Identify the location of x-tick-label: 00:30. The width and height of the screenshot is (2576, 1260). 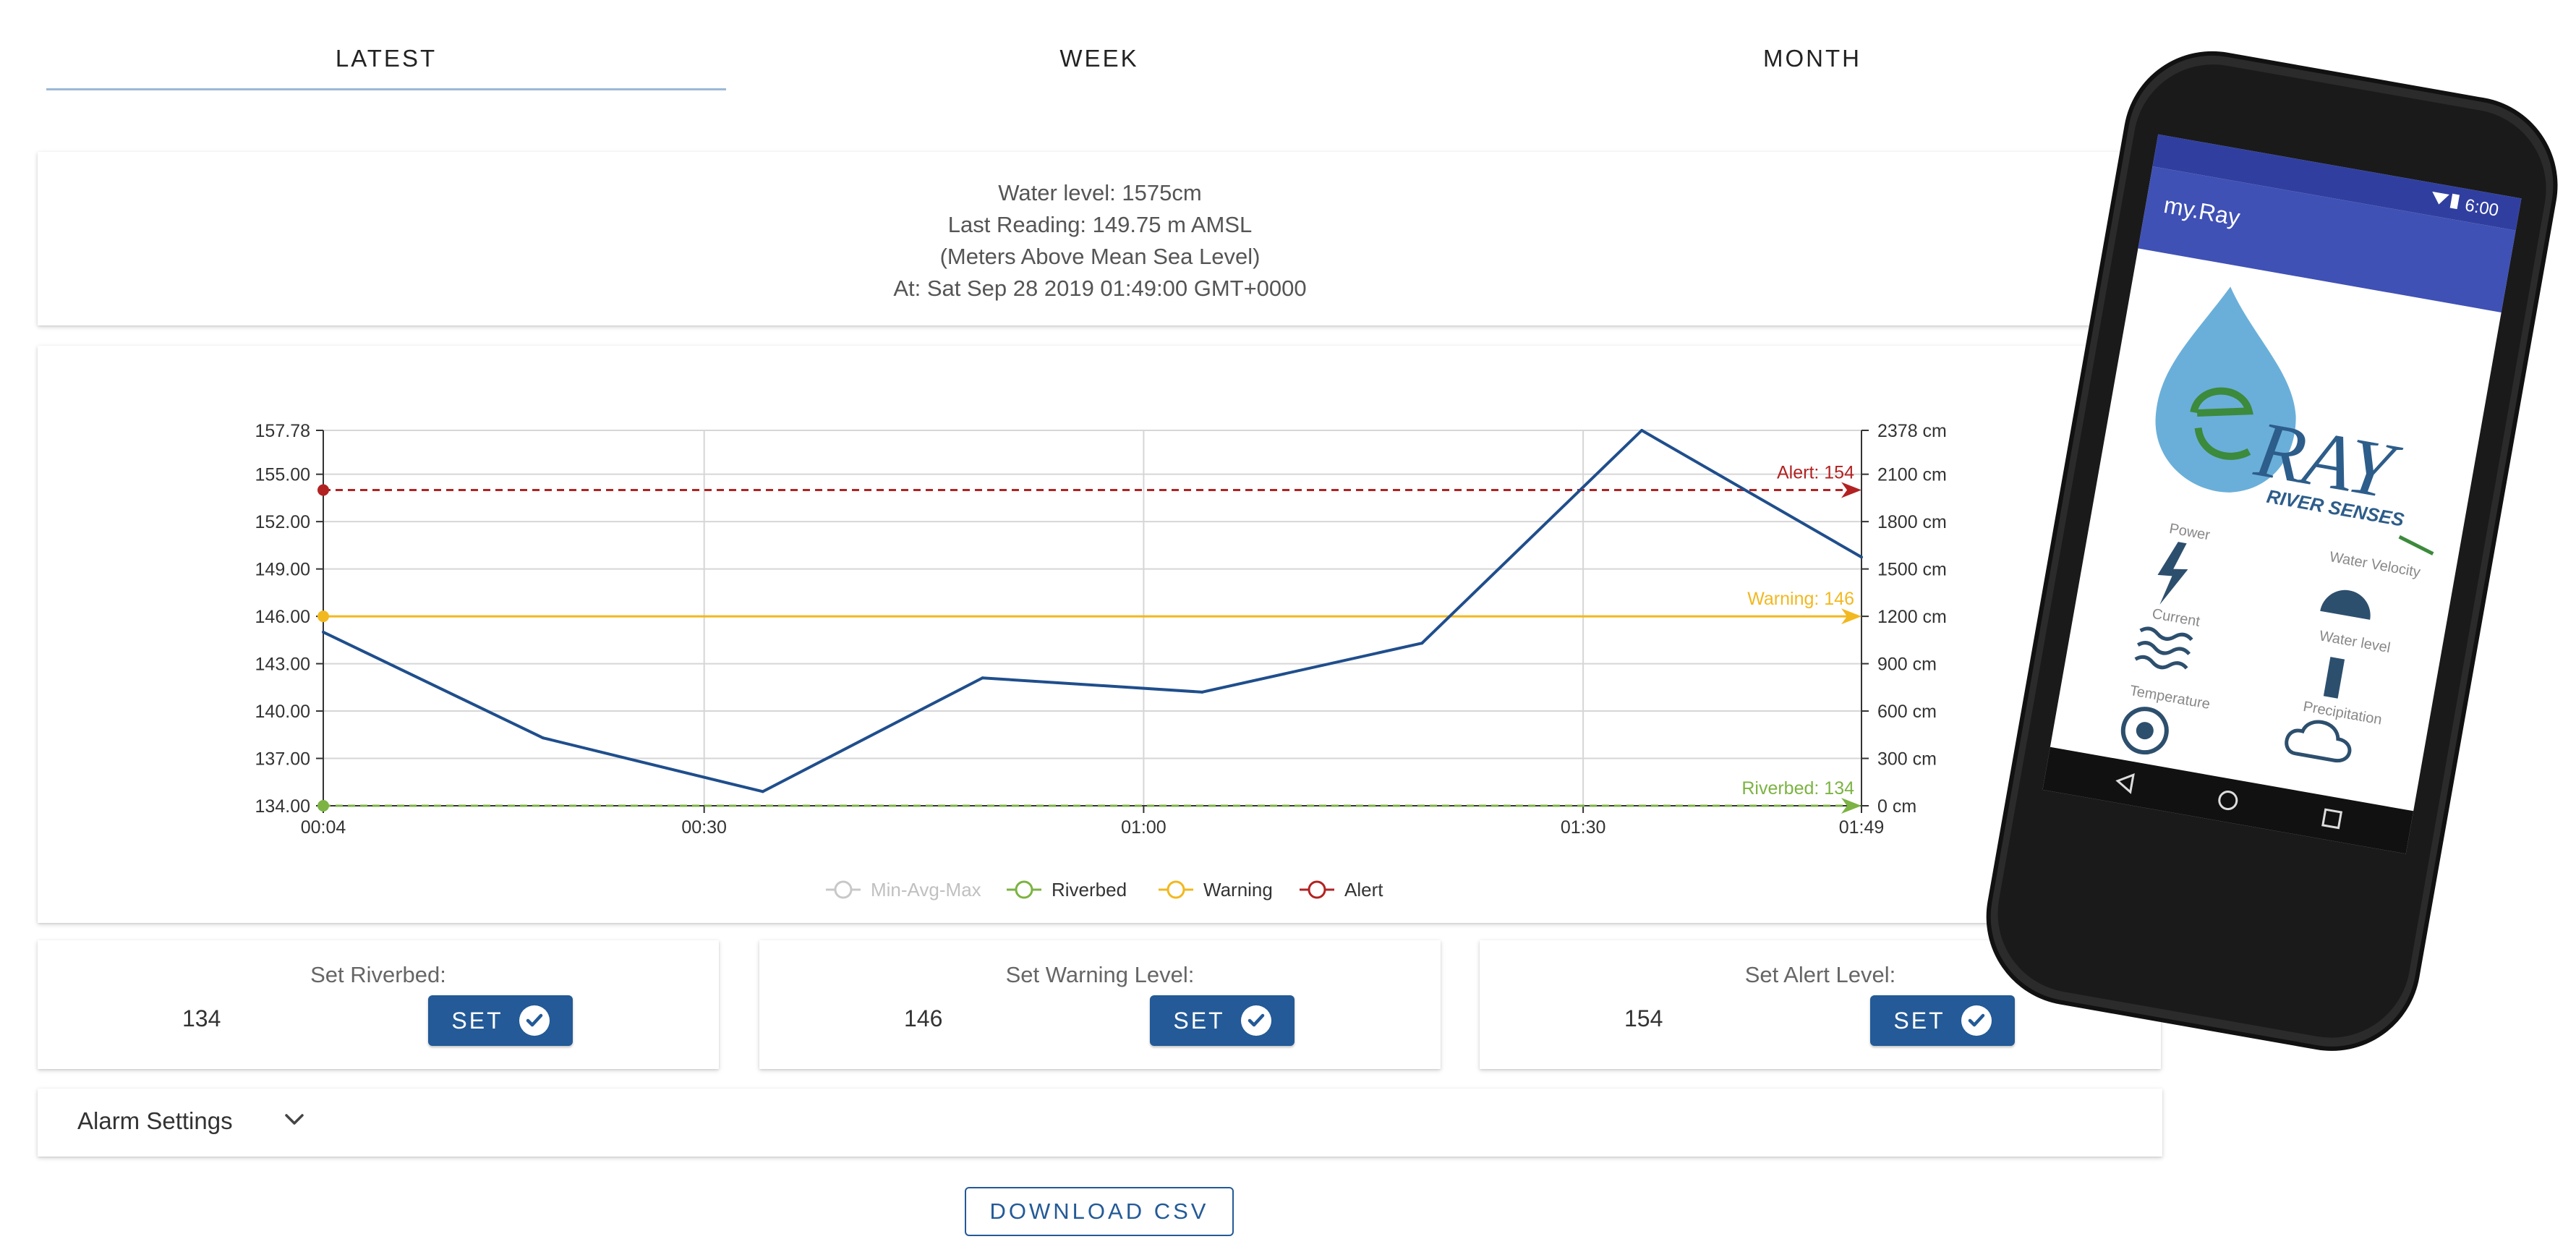
(704, 827).